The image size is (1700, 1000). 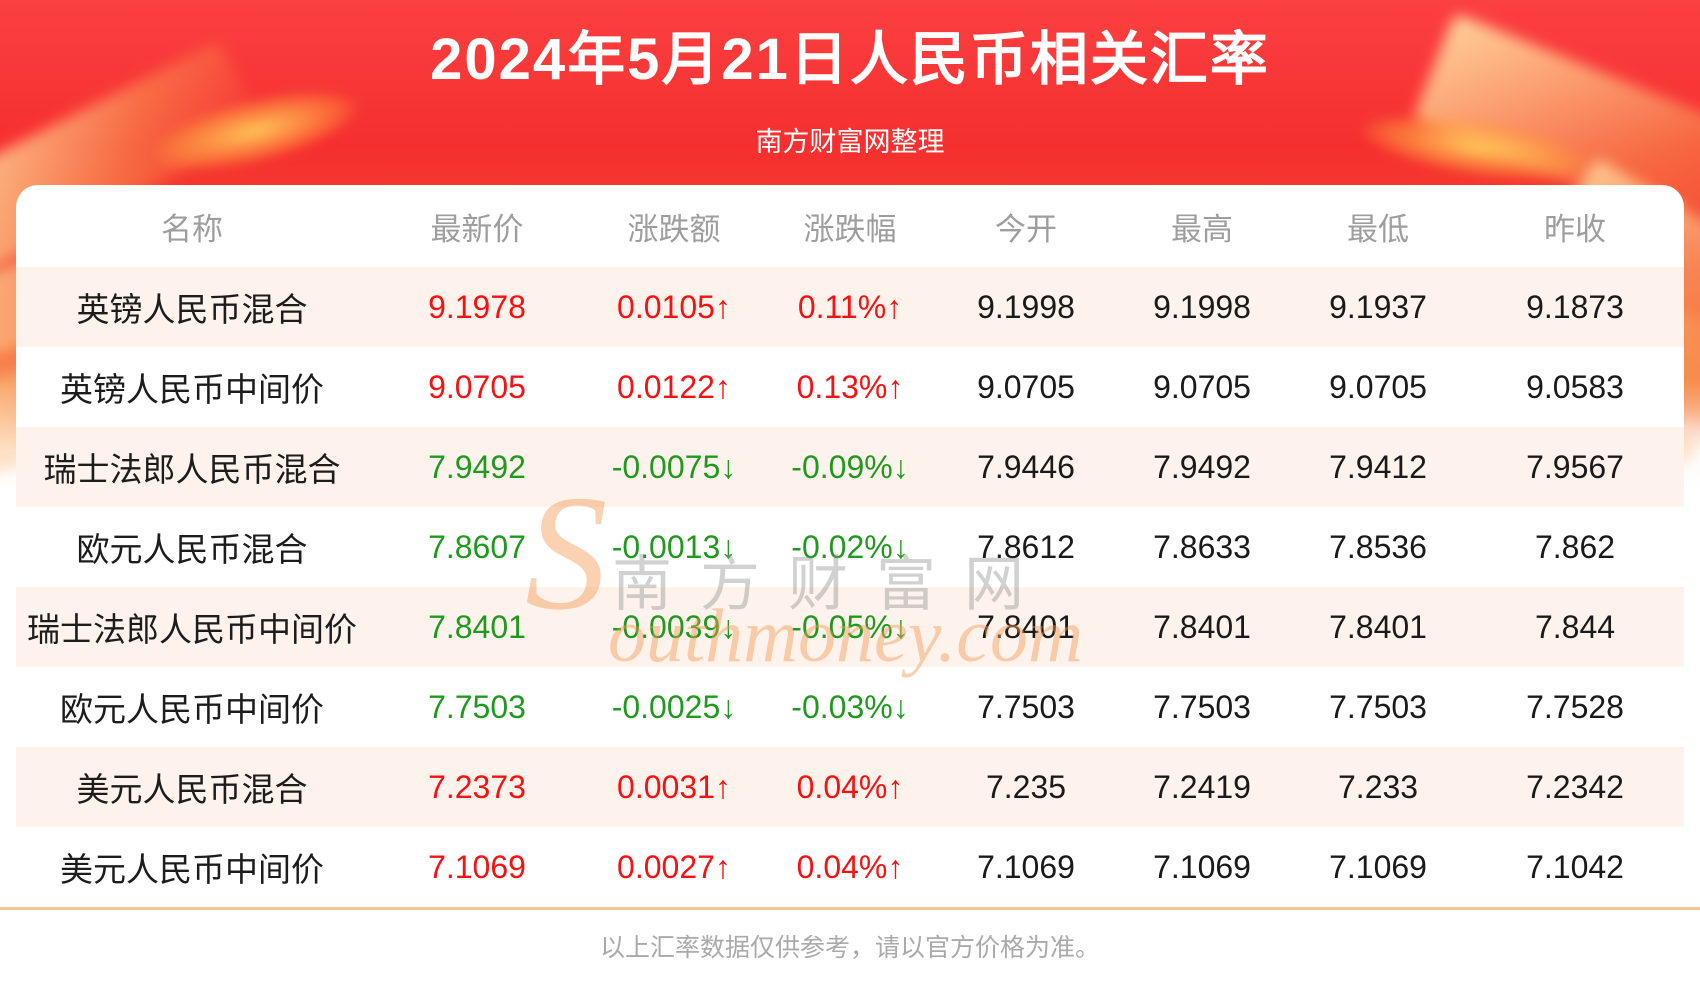 I want to click on low-price: 7.8401, so click(x=1378, y=627).